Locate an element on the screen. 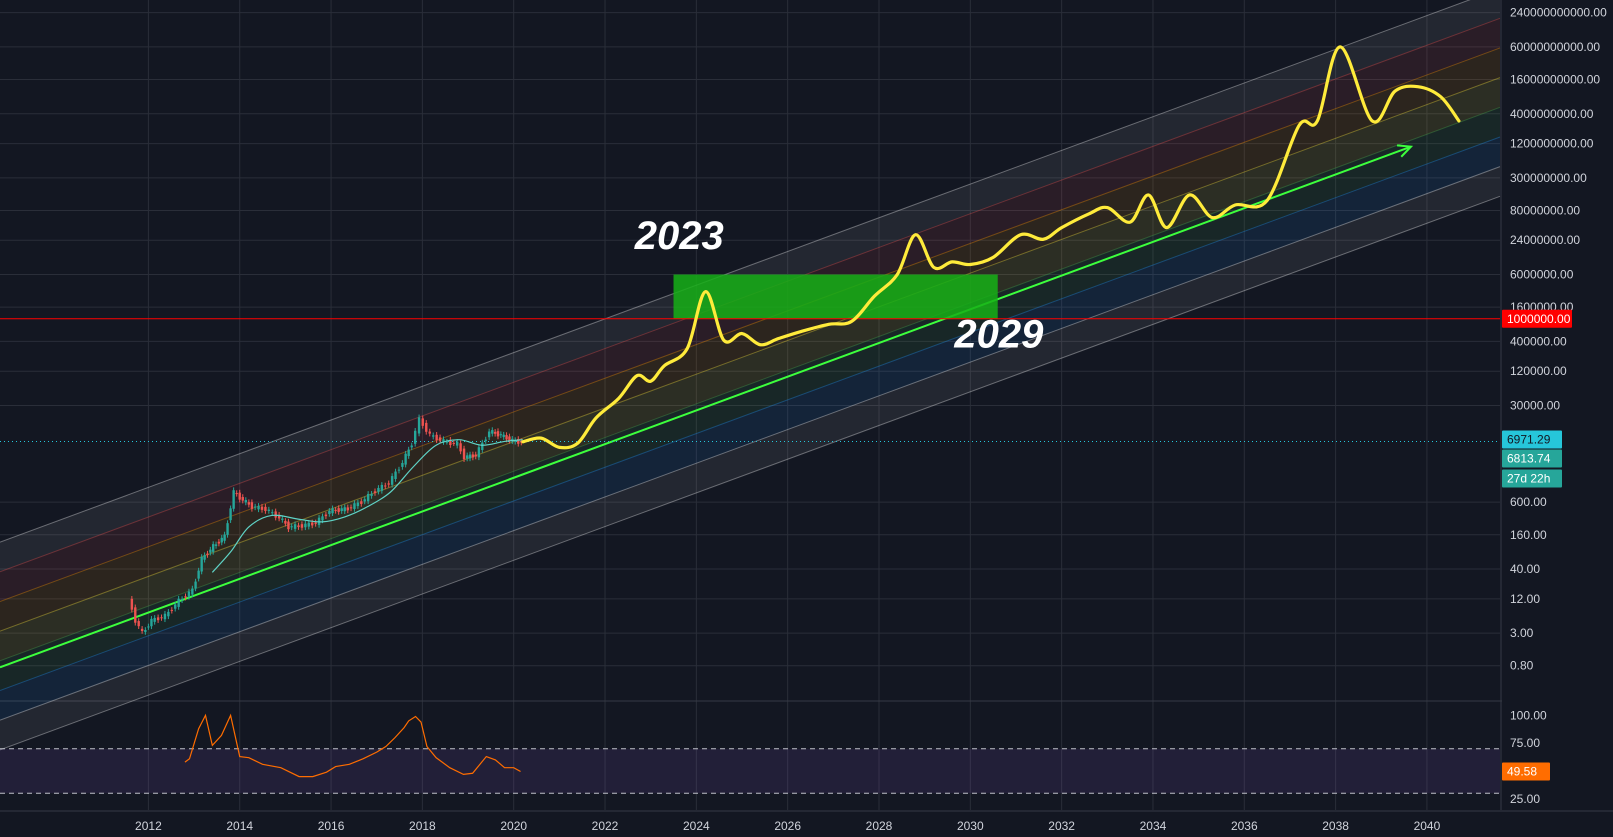  time-axis-label: 2018 is located at coordinates (422, 826).